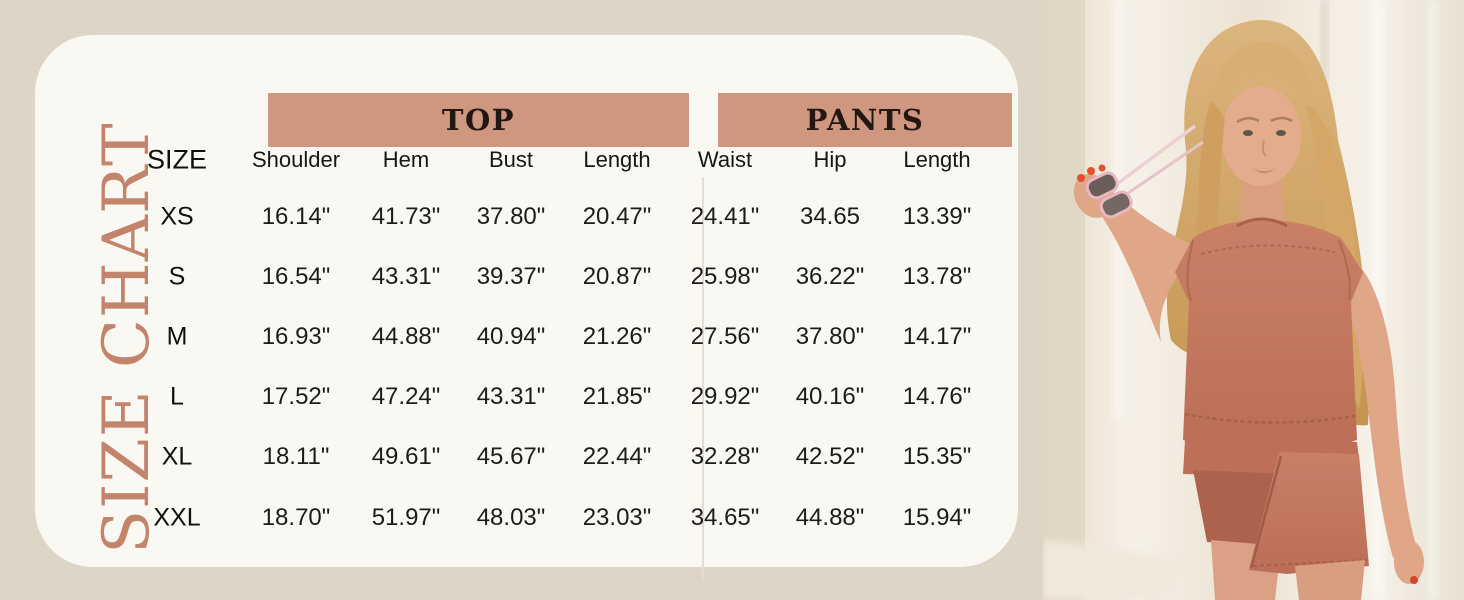 This screenshot has width=1464, height=600. Describe the element at coordinates (177, 216) in the screenshot. I see `size-label: XS` at that location.